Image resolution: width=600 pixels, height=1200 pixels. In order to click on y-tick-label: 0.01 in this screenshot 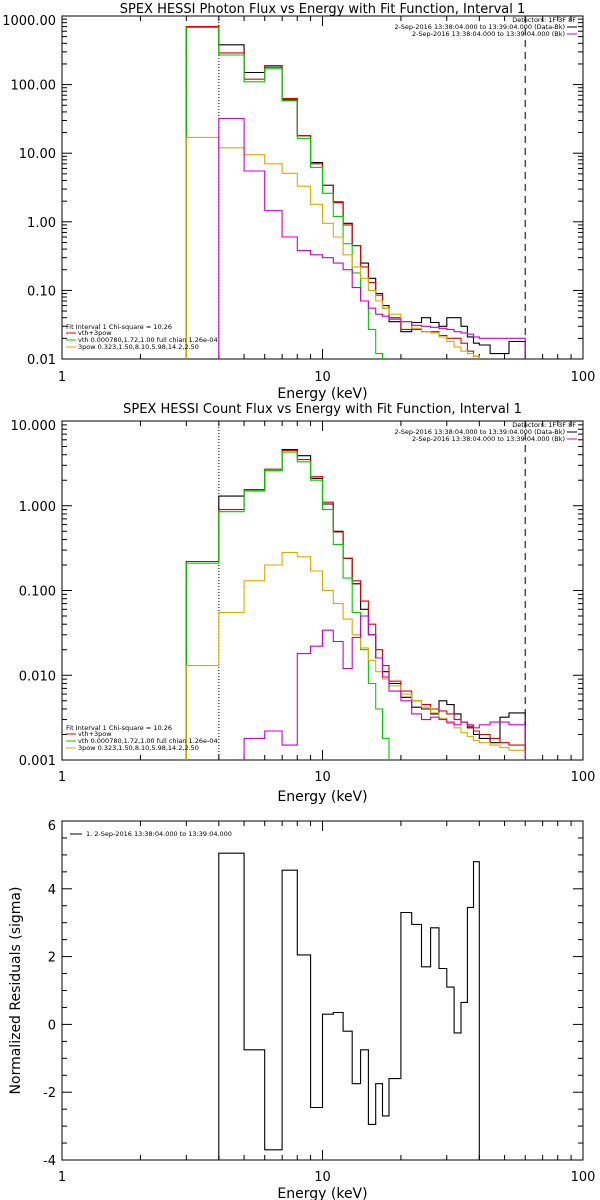, I will do `click(41, 360)`.